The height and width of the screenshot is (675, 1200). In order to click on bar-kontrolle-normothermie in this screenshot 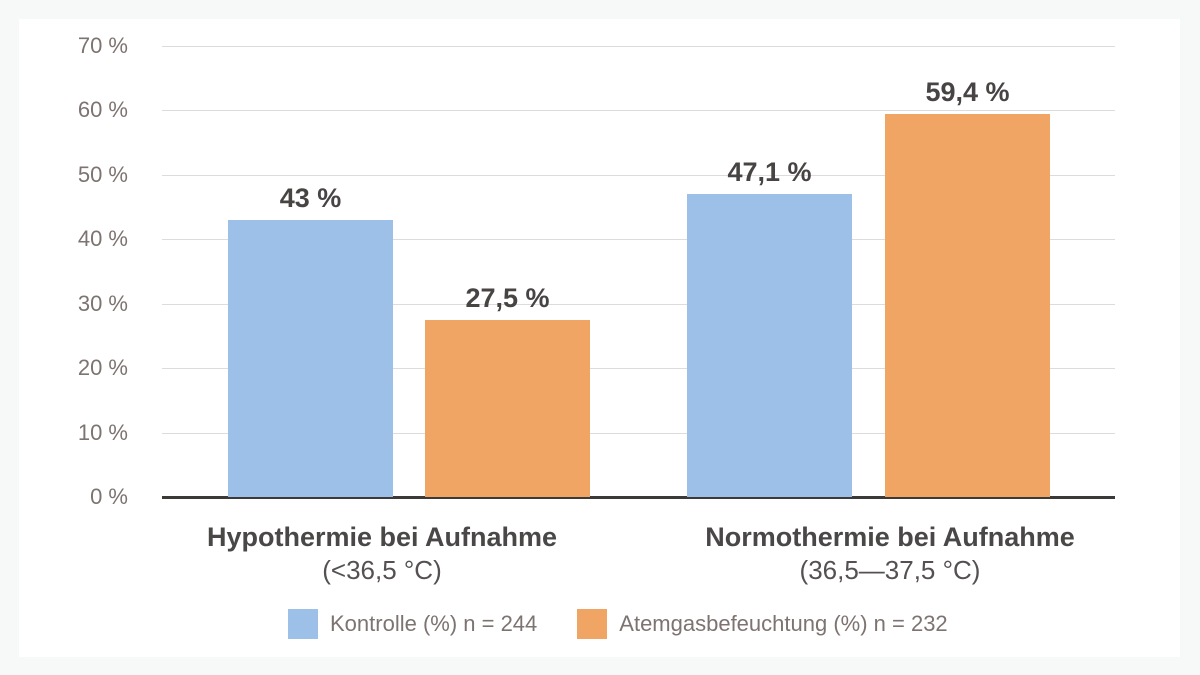, I will do `click(769, 345)`.